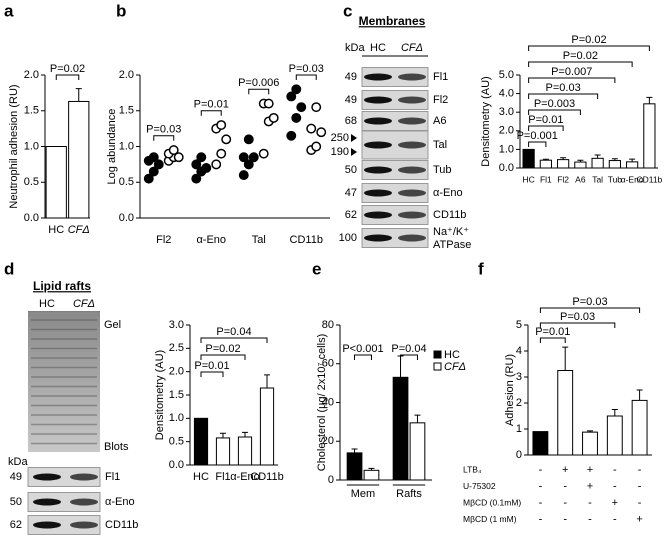 This screenshot has width=664, height=535. I want to click on panel-letter: d, so click(9, 268).